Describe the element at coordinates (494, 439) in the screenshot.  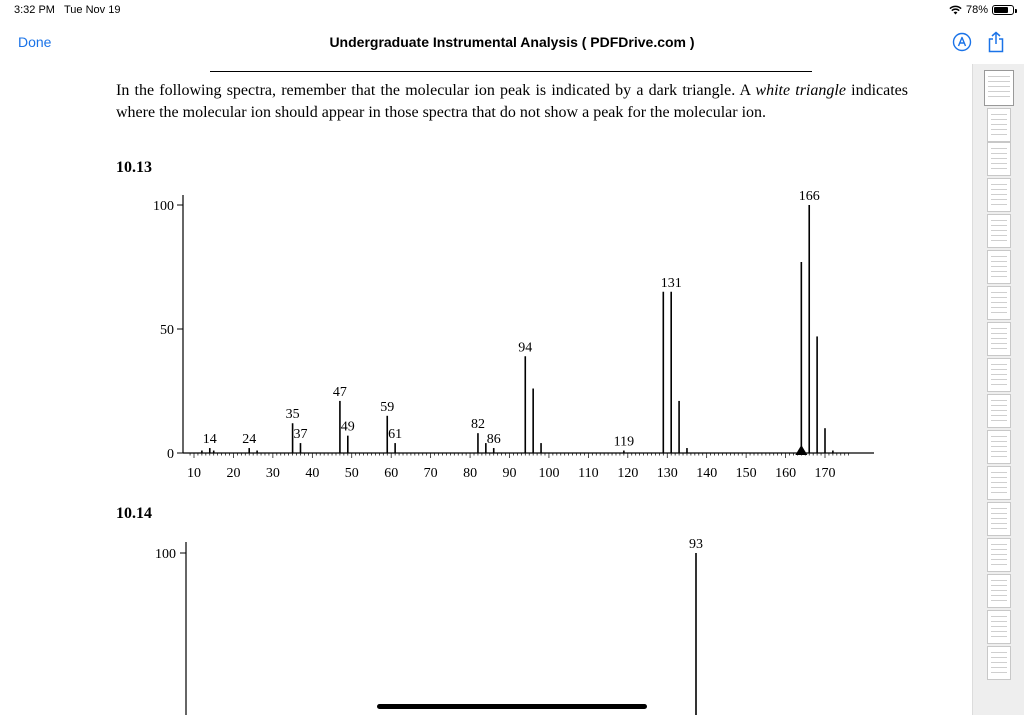
I see `peak-label: 86` at that location.